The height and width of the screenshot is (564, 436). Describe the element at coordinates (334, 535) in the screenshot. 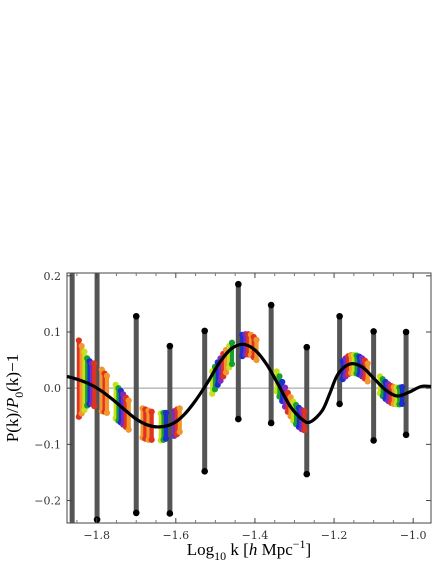

I see `x-tick-label: −1.2` at that location.